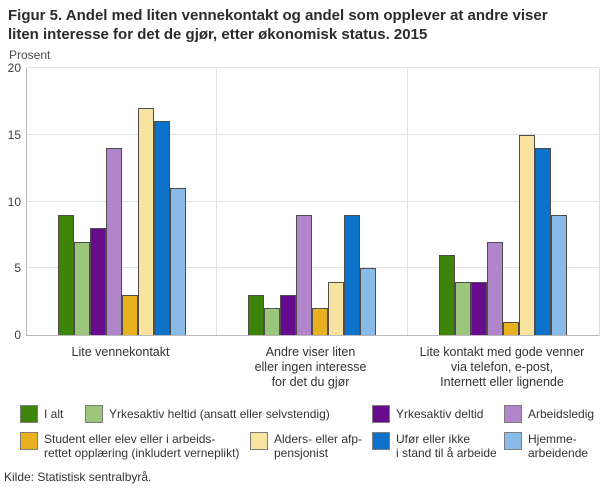 This screenshot has height=488, width=610. Describe the element at coordinates (17, 335) in the screenshot. I see `y-tick-label-0: 0` at that location.